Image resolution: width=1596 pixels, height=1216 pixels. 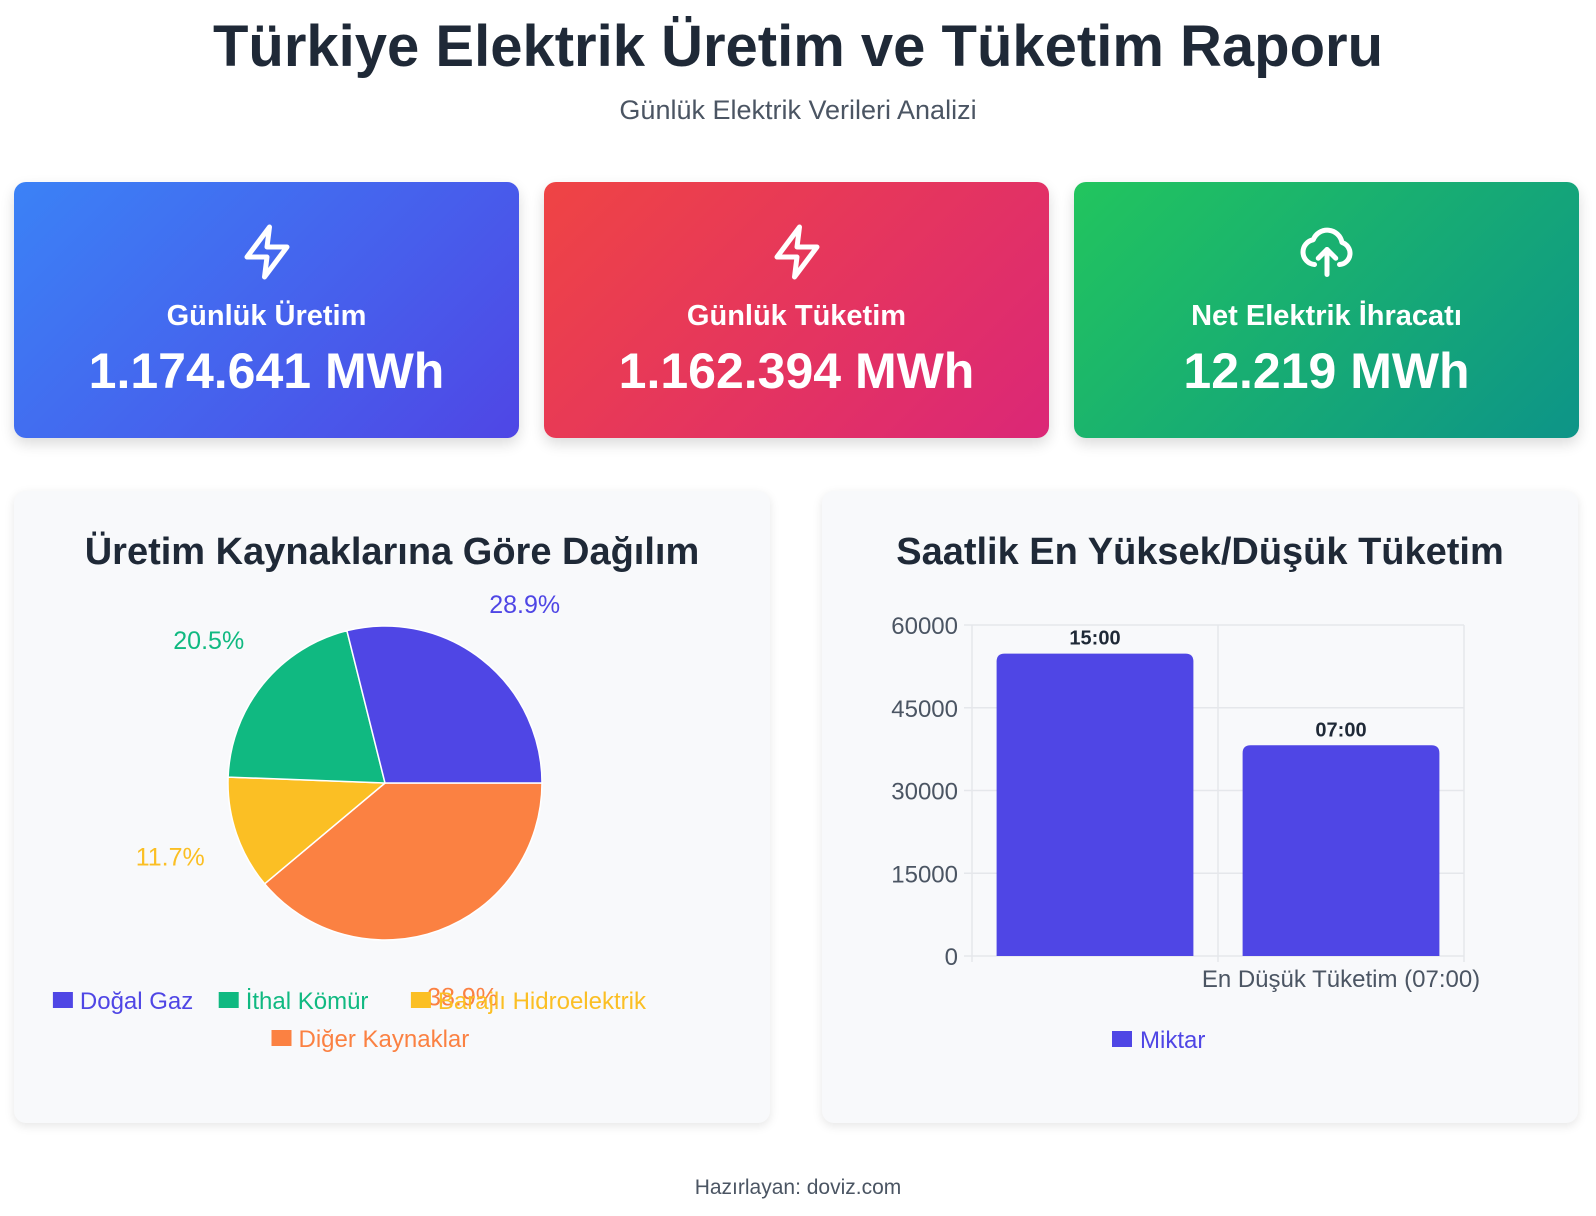 I want to click on y-tick-label: 0, so click(x=951, y=957).